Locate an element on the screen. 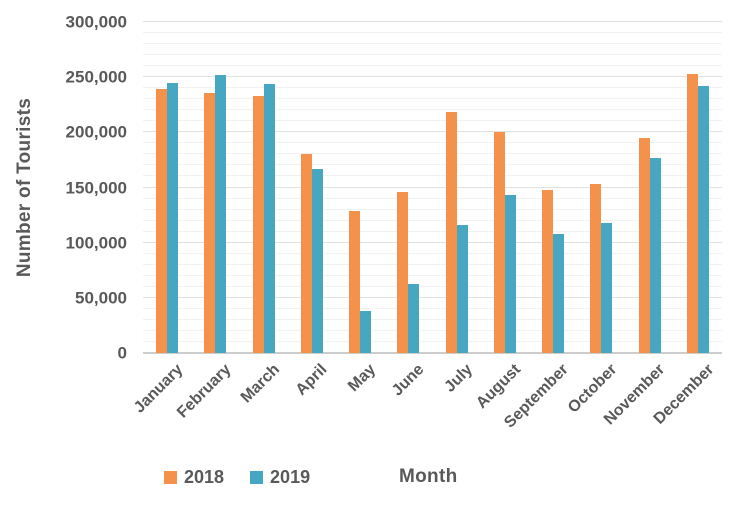 The width and height of the screenshot is (750, 515). bar-group-july is located at coordinates (457, 187).